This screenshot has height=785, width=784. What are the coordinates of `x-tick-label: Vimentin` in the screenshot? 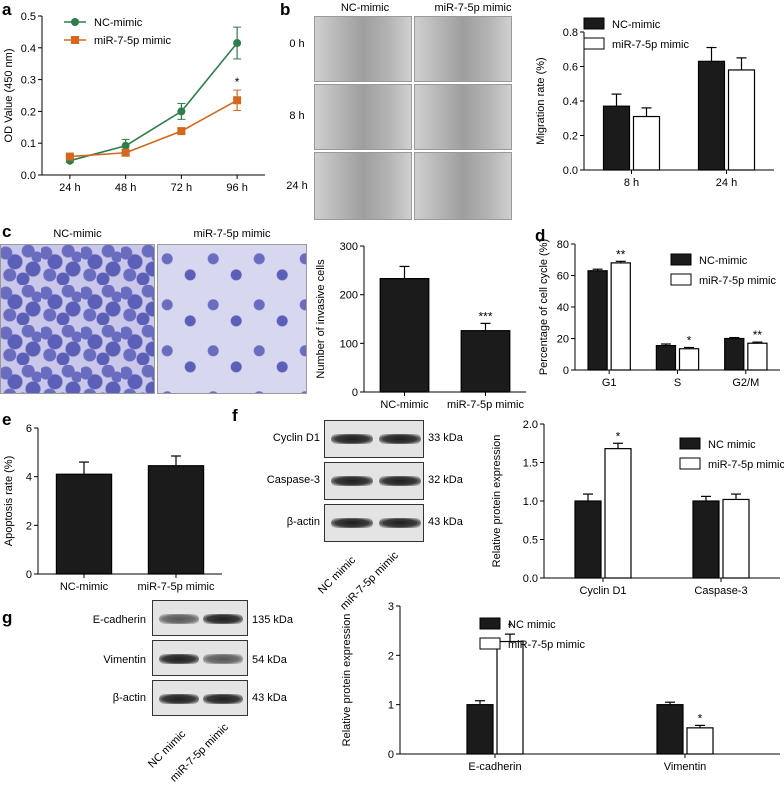 It's located at (685, 767).